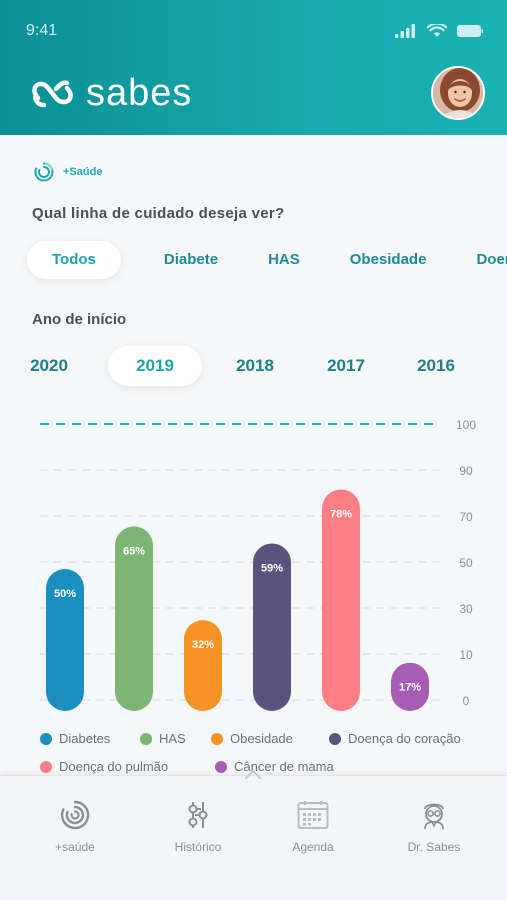  Describe the element at coordinates (85, 738) in the screenshot. I see `legend-label: Diabetes` at that location.